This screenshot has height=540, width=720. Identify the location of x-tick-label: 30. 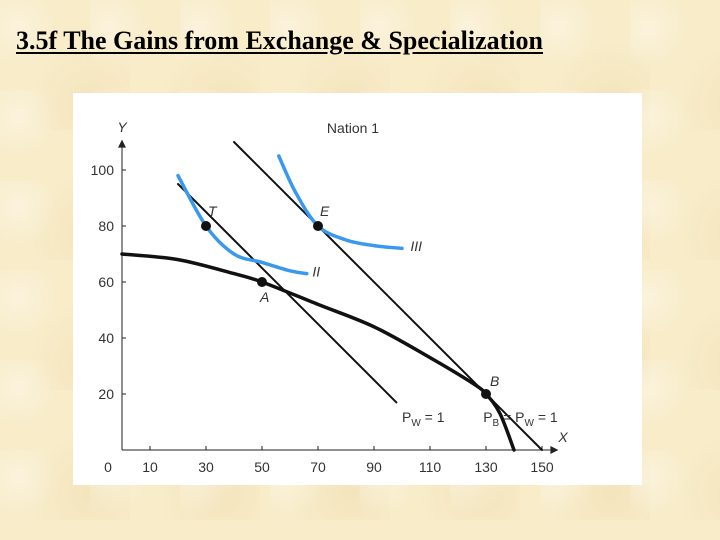
(206, 467).